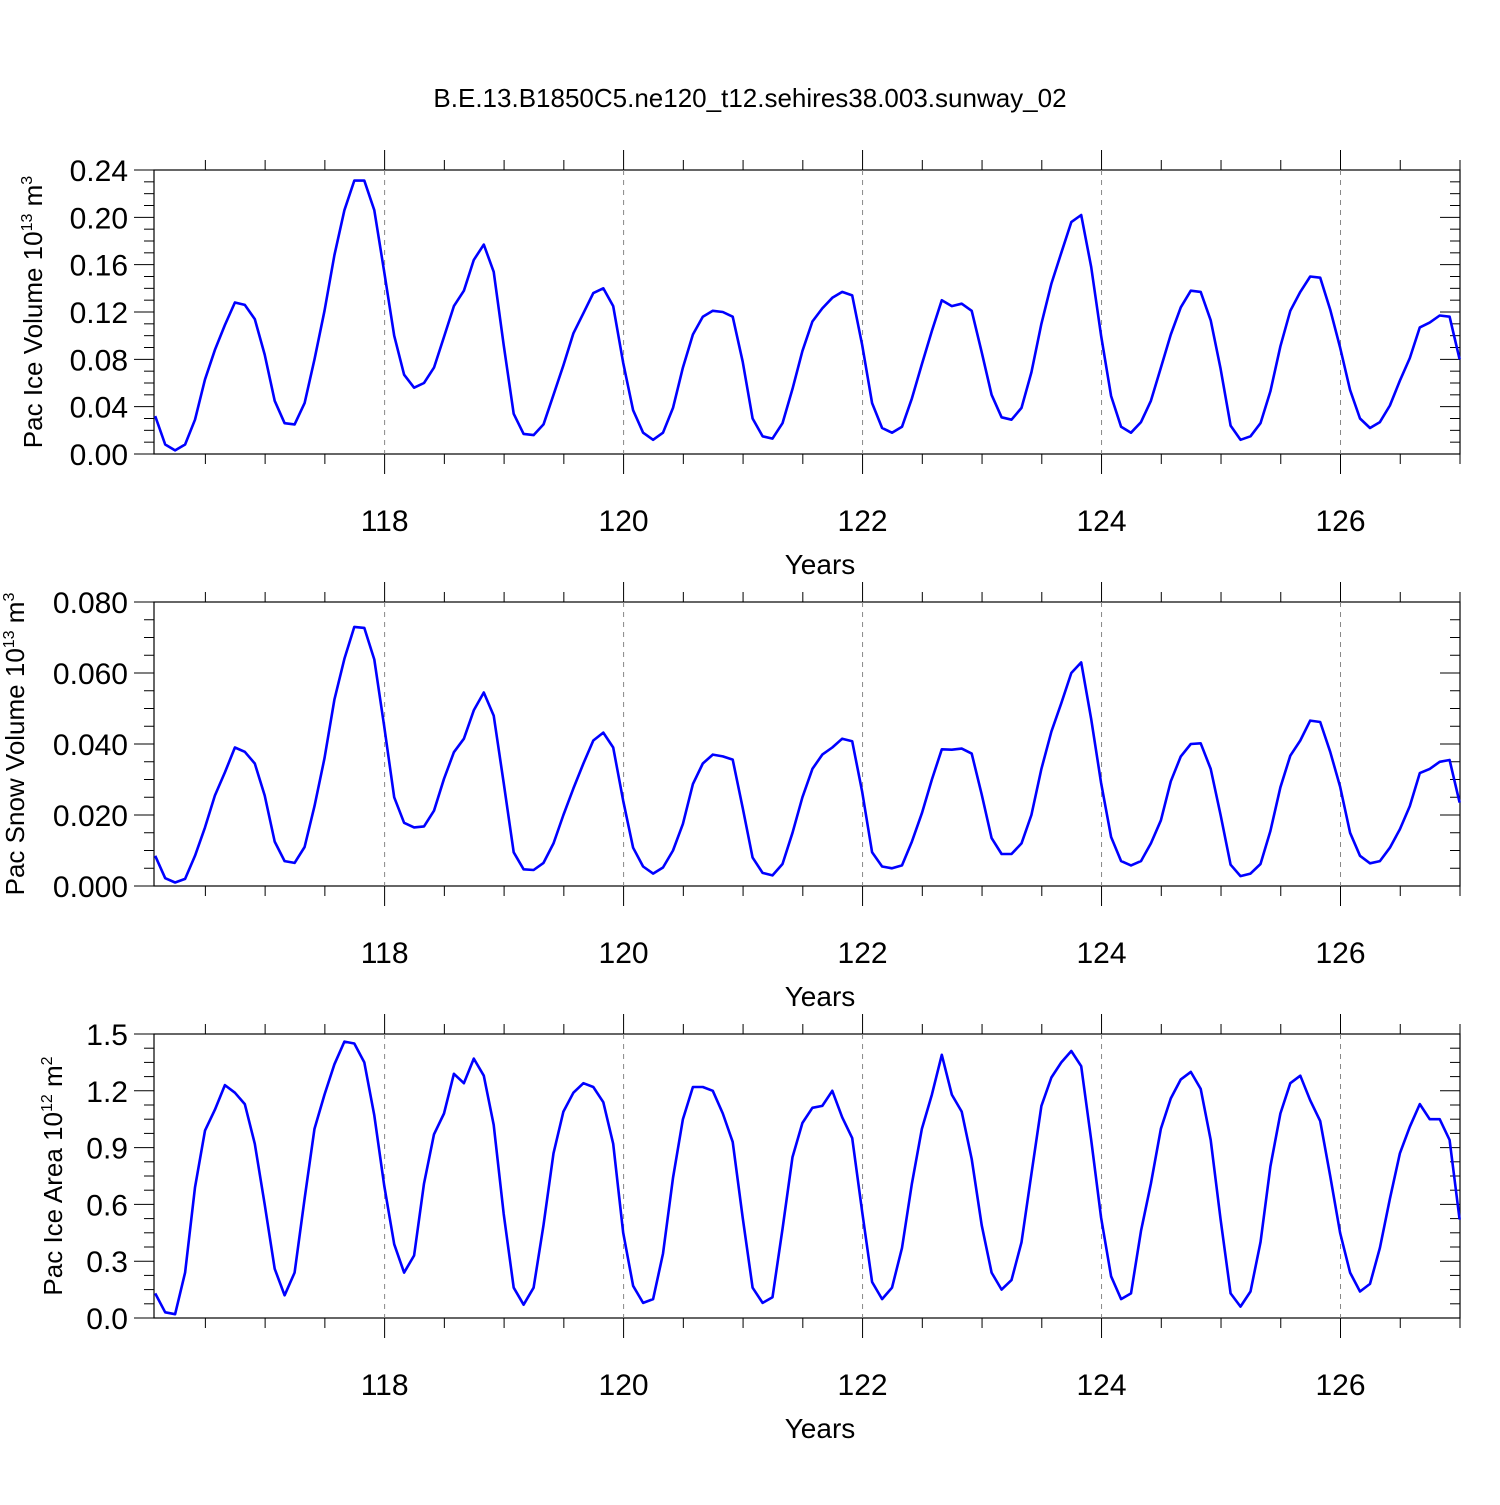 The width and height of the screenshot is (1500, 1505). What do you see at coordinates (99, 408) in the screenshot?
I see `y-tick-label: 0.04` at bounding box center [99, 408].